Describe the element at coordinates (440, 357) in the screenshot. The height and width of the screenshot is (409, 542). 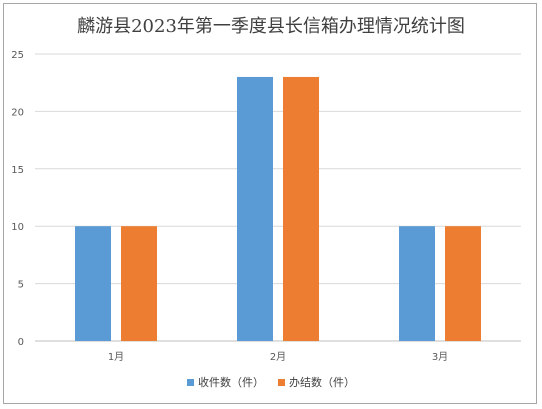
I see `x-tick-label: 3月` at that location.